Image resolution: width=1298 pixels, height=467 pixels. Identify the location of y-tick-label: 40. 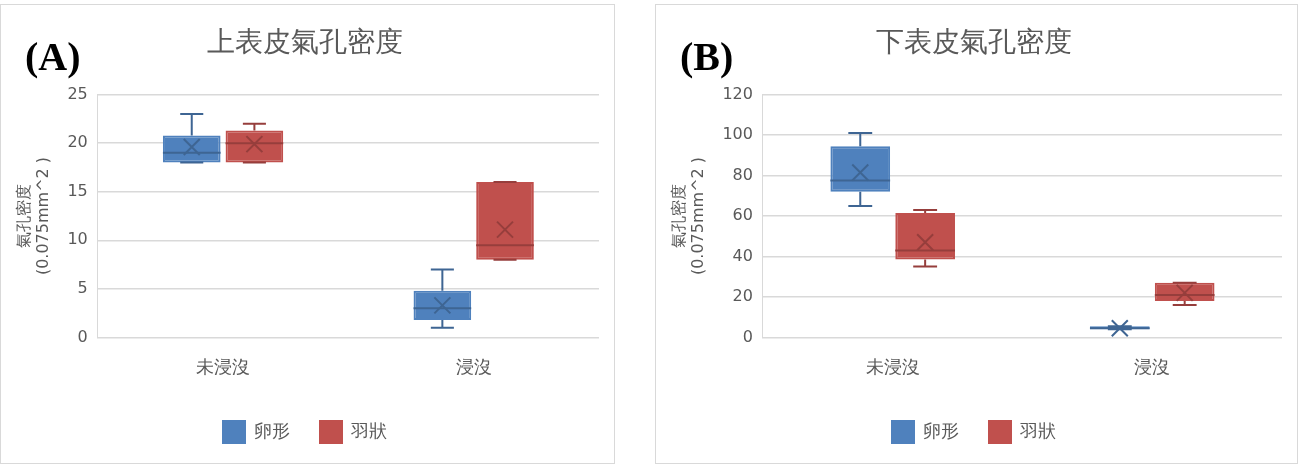
(742, 255).